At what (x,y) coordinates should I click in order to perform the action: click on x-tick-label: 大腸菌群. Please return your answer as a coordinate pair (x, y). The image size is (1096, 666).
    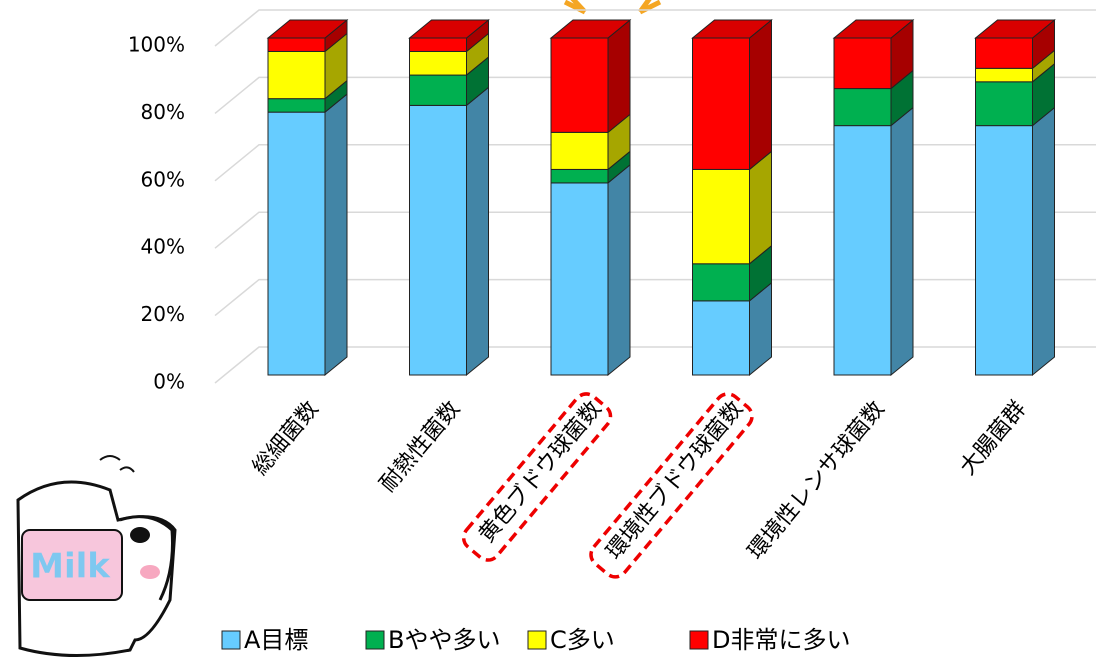
    Looking at the image, I should click on (993, 438).